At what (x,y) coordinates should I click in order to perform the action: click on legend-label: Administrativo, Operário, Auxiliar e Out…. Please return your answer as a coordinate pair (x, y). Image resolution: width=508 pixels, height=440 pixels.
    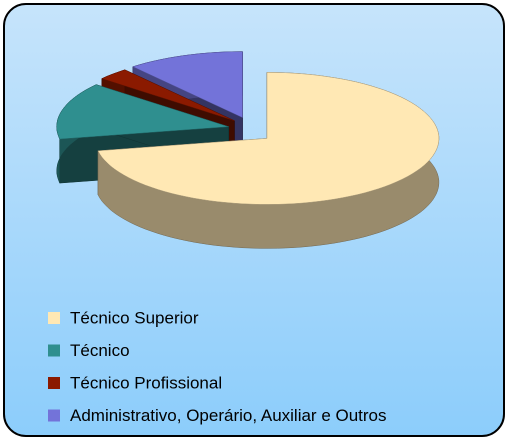
    Looking at the image, I should click on (228, 415).